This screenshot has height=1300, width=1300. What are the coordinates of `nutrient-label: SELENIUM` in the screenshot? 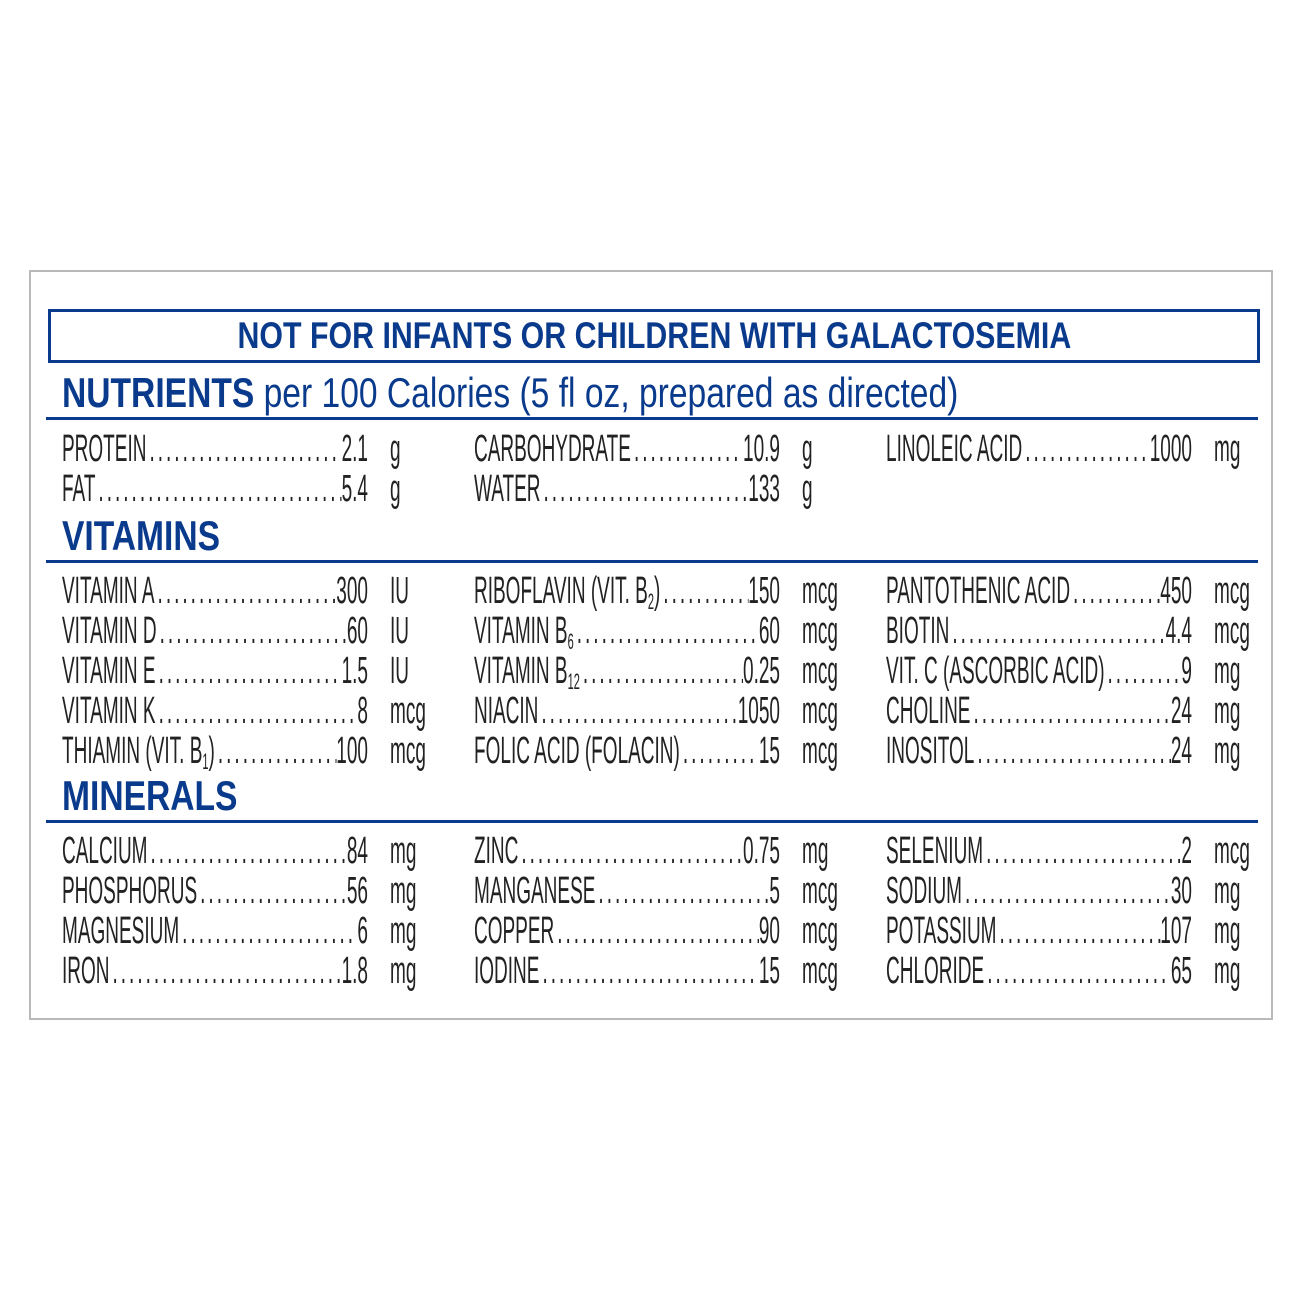 It's located at (934, 851).